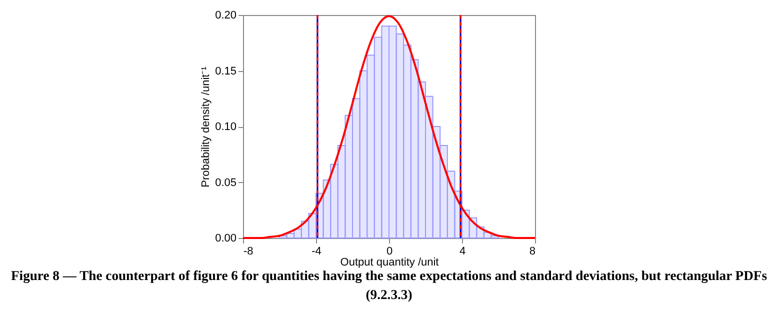 Image resolution: width=778 pixels, height=321 pixels. I want to click on y-tick-label: 0.10, so click(225, 127).